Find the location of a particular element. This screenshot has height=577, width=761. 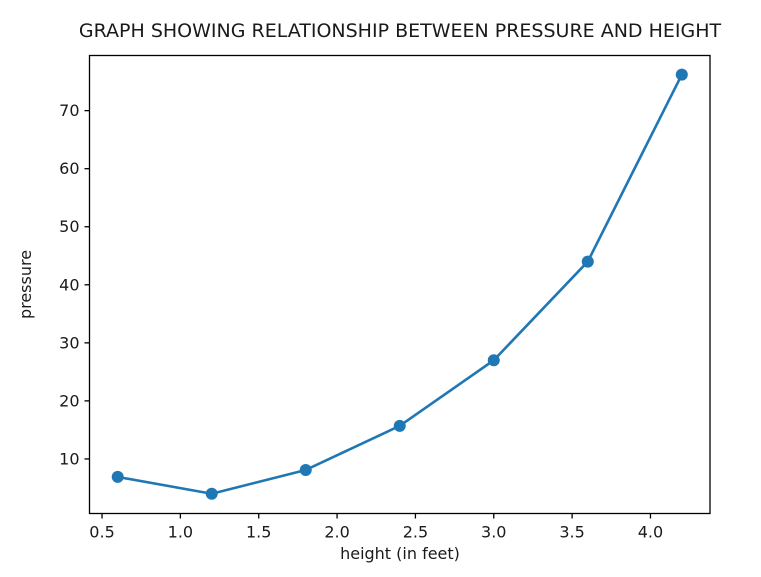

x-axis-label: height (in feet) is located at coordinates (400, 553).